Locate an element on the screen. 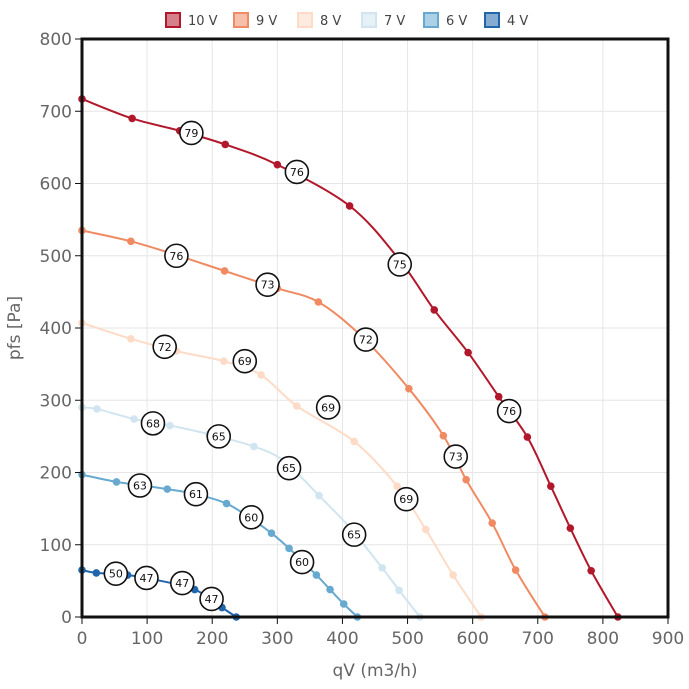 This screenshot has height=689, width=689. x-tick-label: 100 is located at coordinates (147, 639).